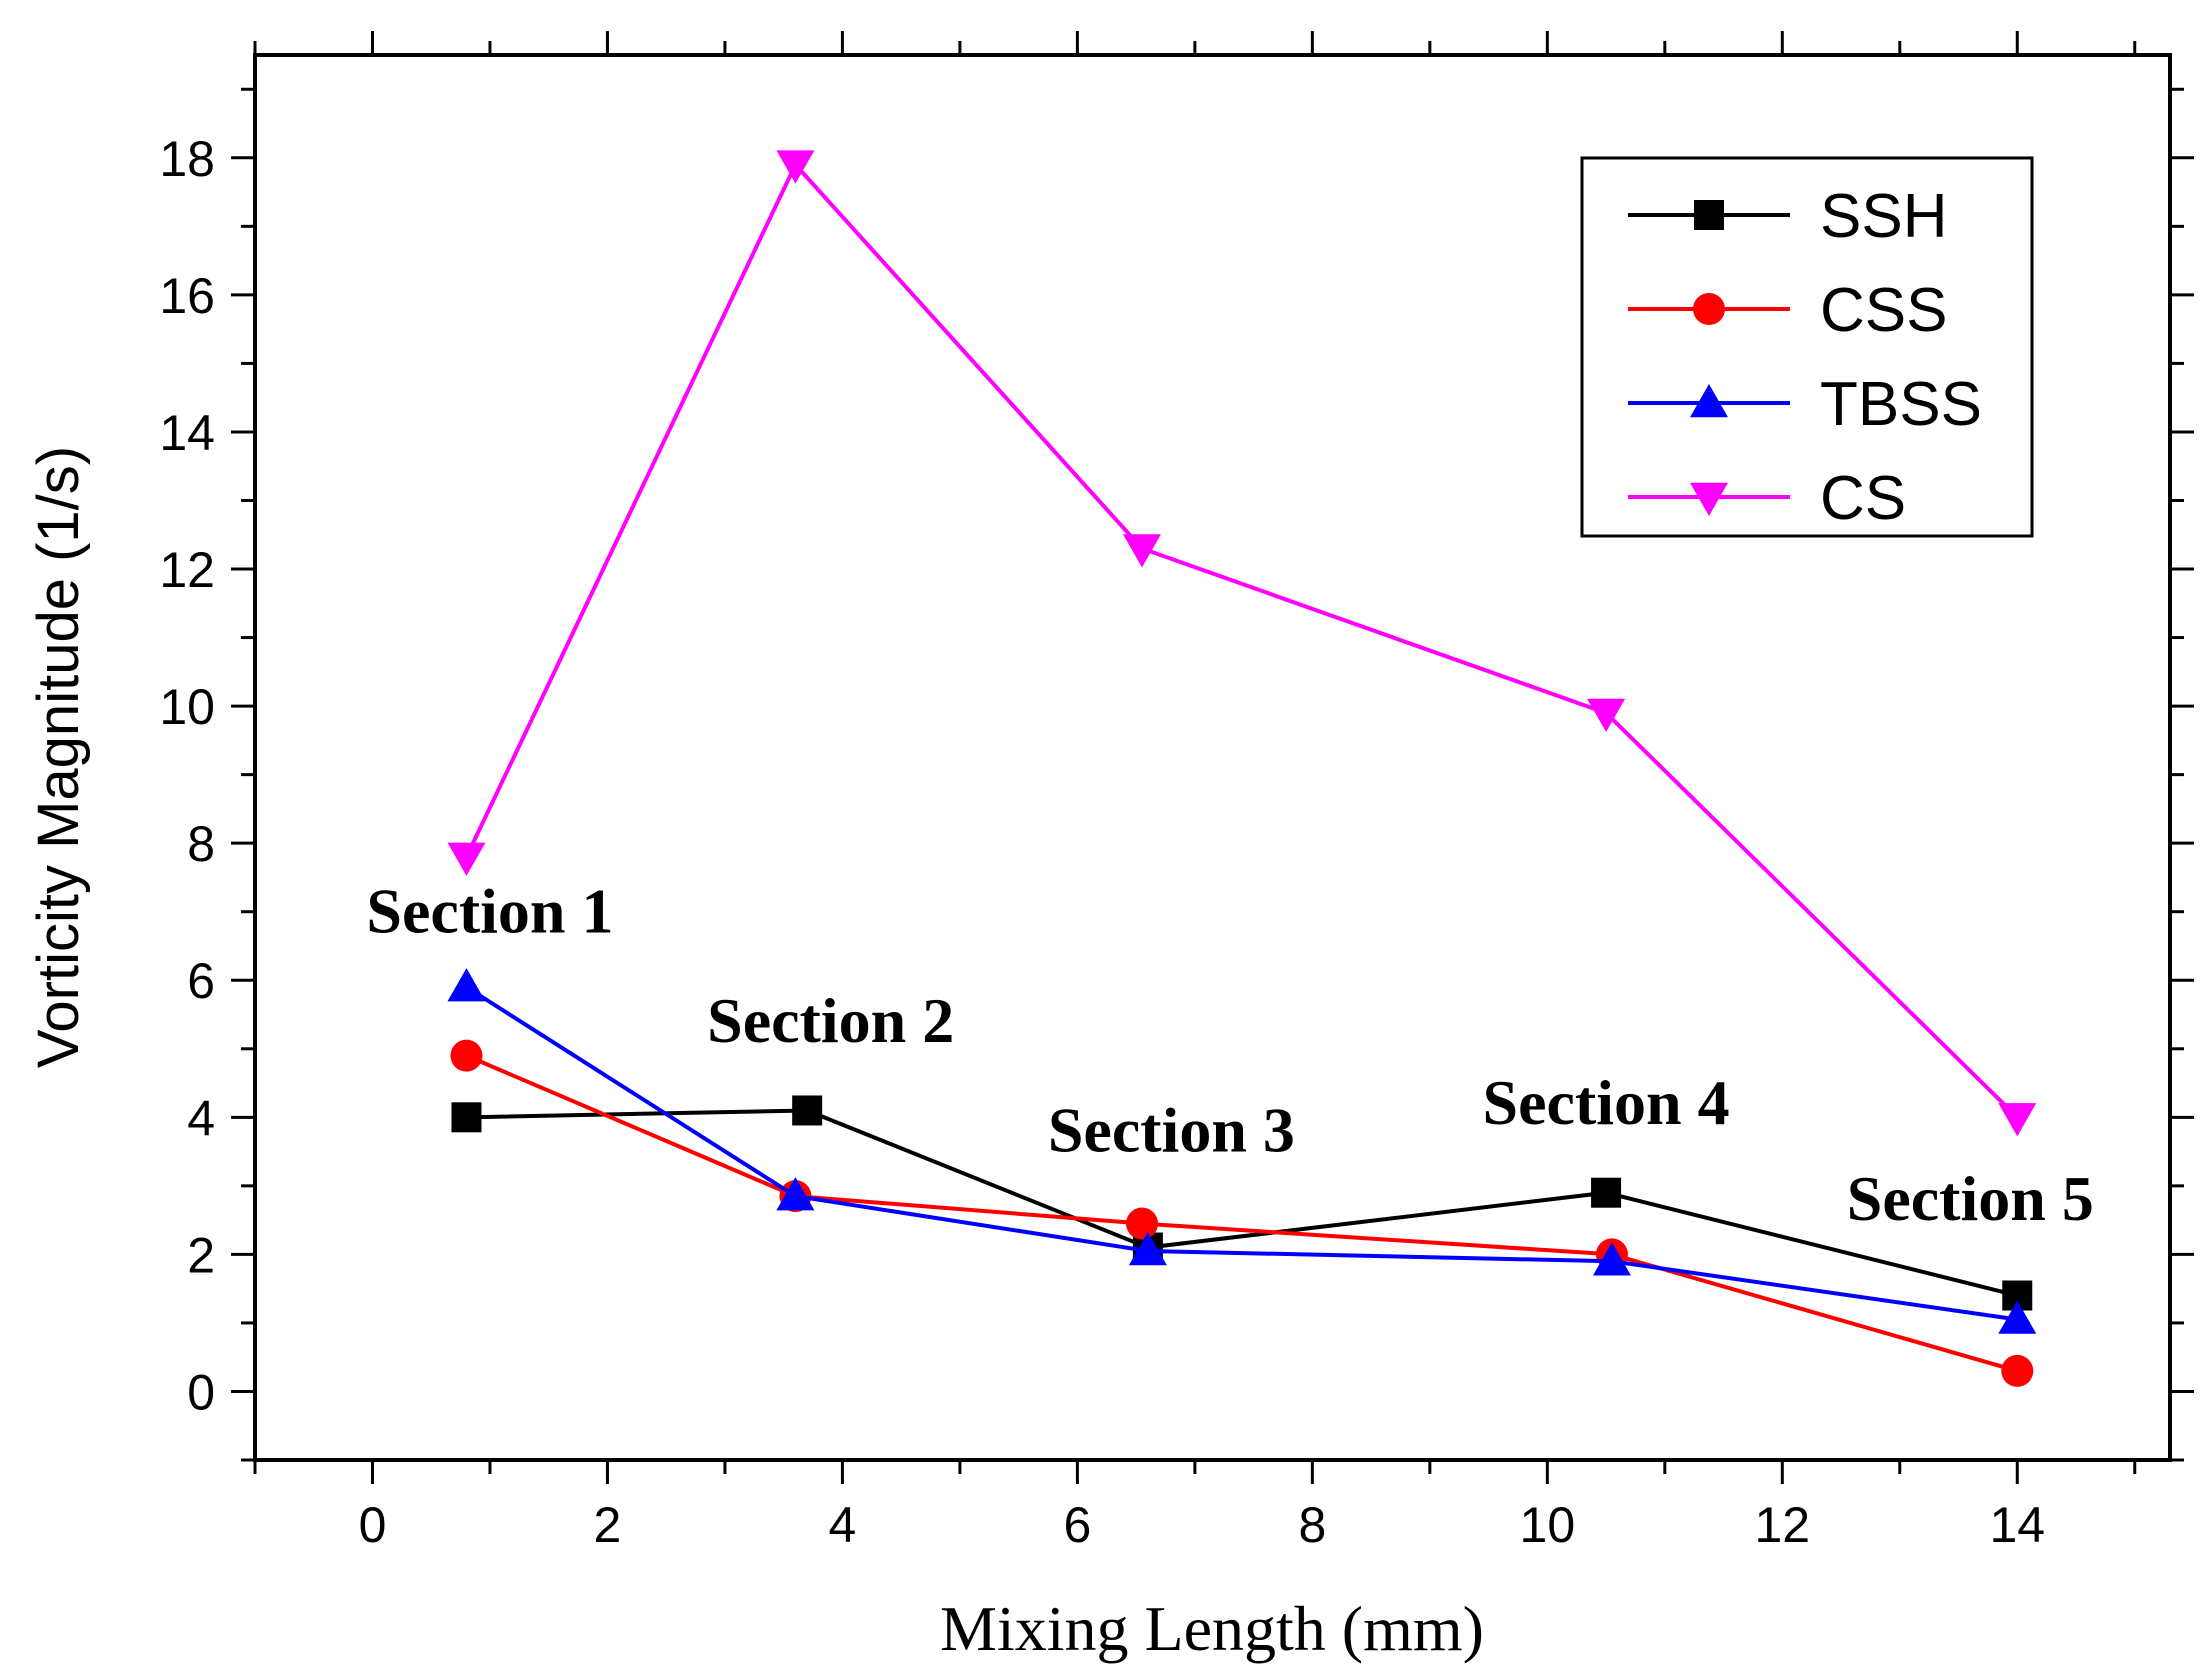 Image resolution: width=2211 pixels, height=1677 pixels. Describe the element at coordinates (1787, 310) in the screenshot. I see `legend-item-css: CSS` at that location.